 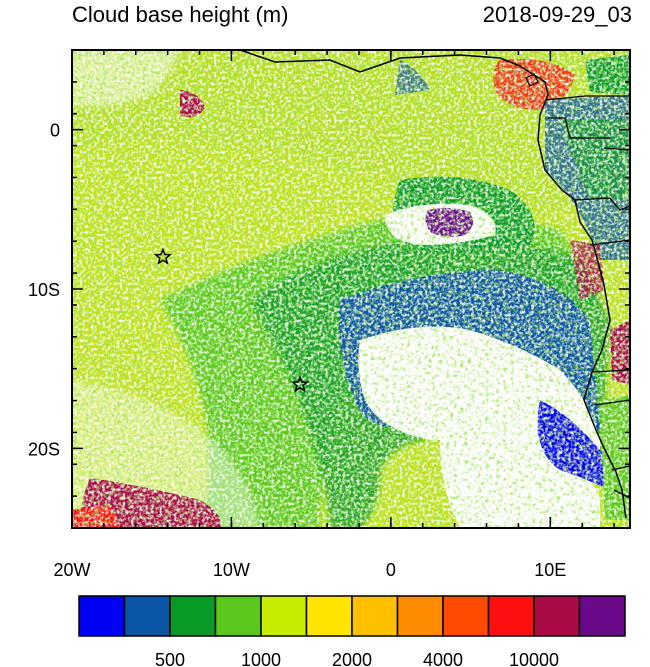 I want to click on y-tick-label: 20S, so click(x=44, y=449).